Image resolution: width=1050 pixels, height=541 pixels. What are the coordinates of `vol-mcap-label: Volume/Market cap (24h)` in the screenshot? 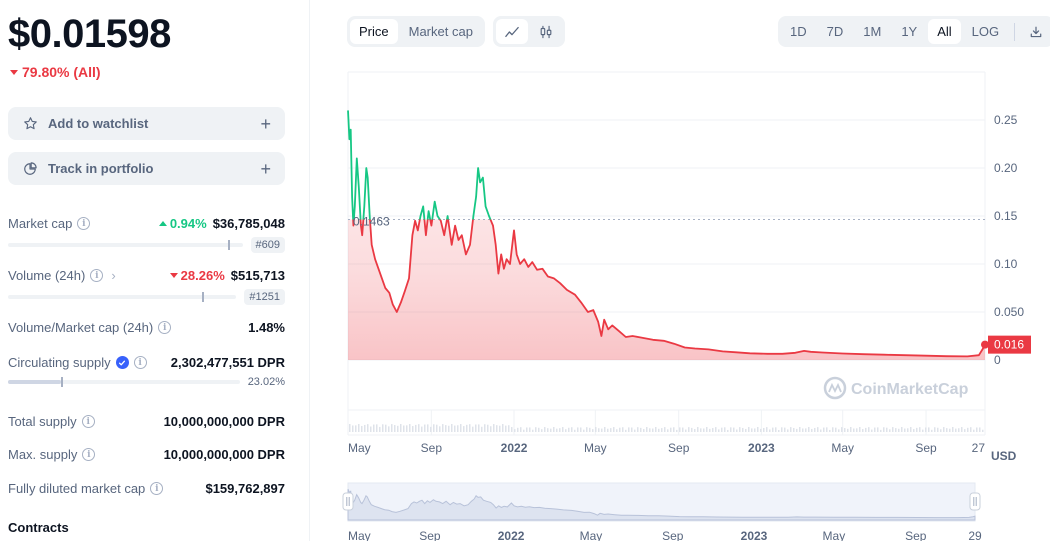 It's located at (81, 327).